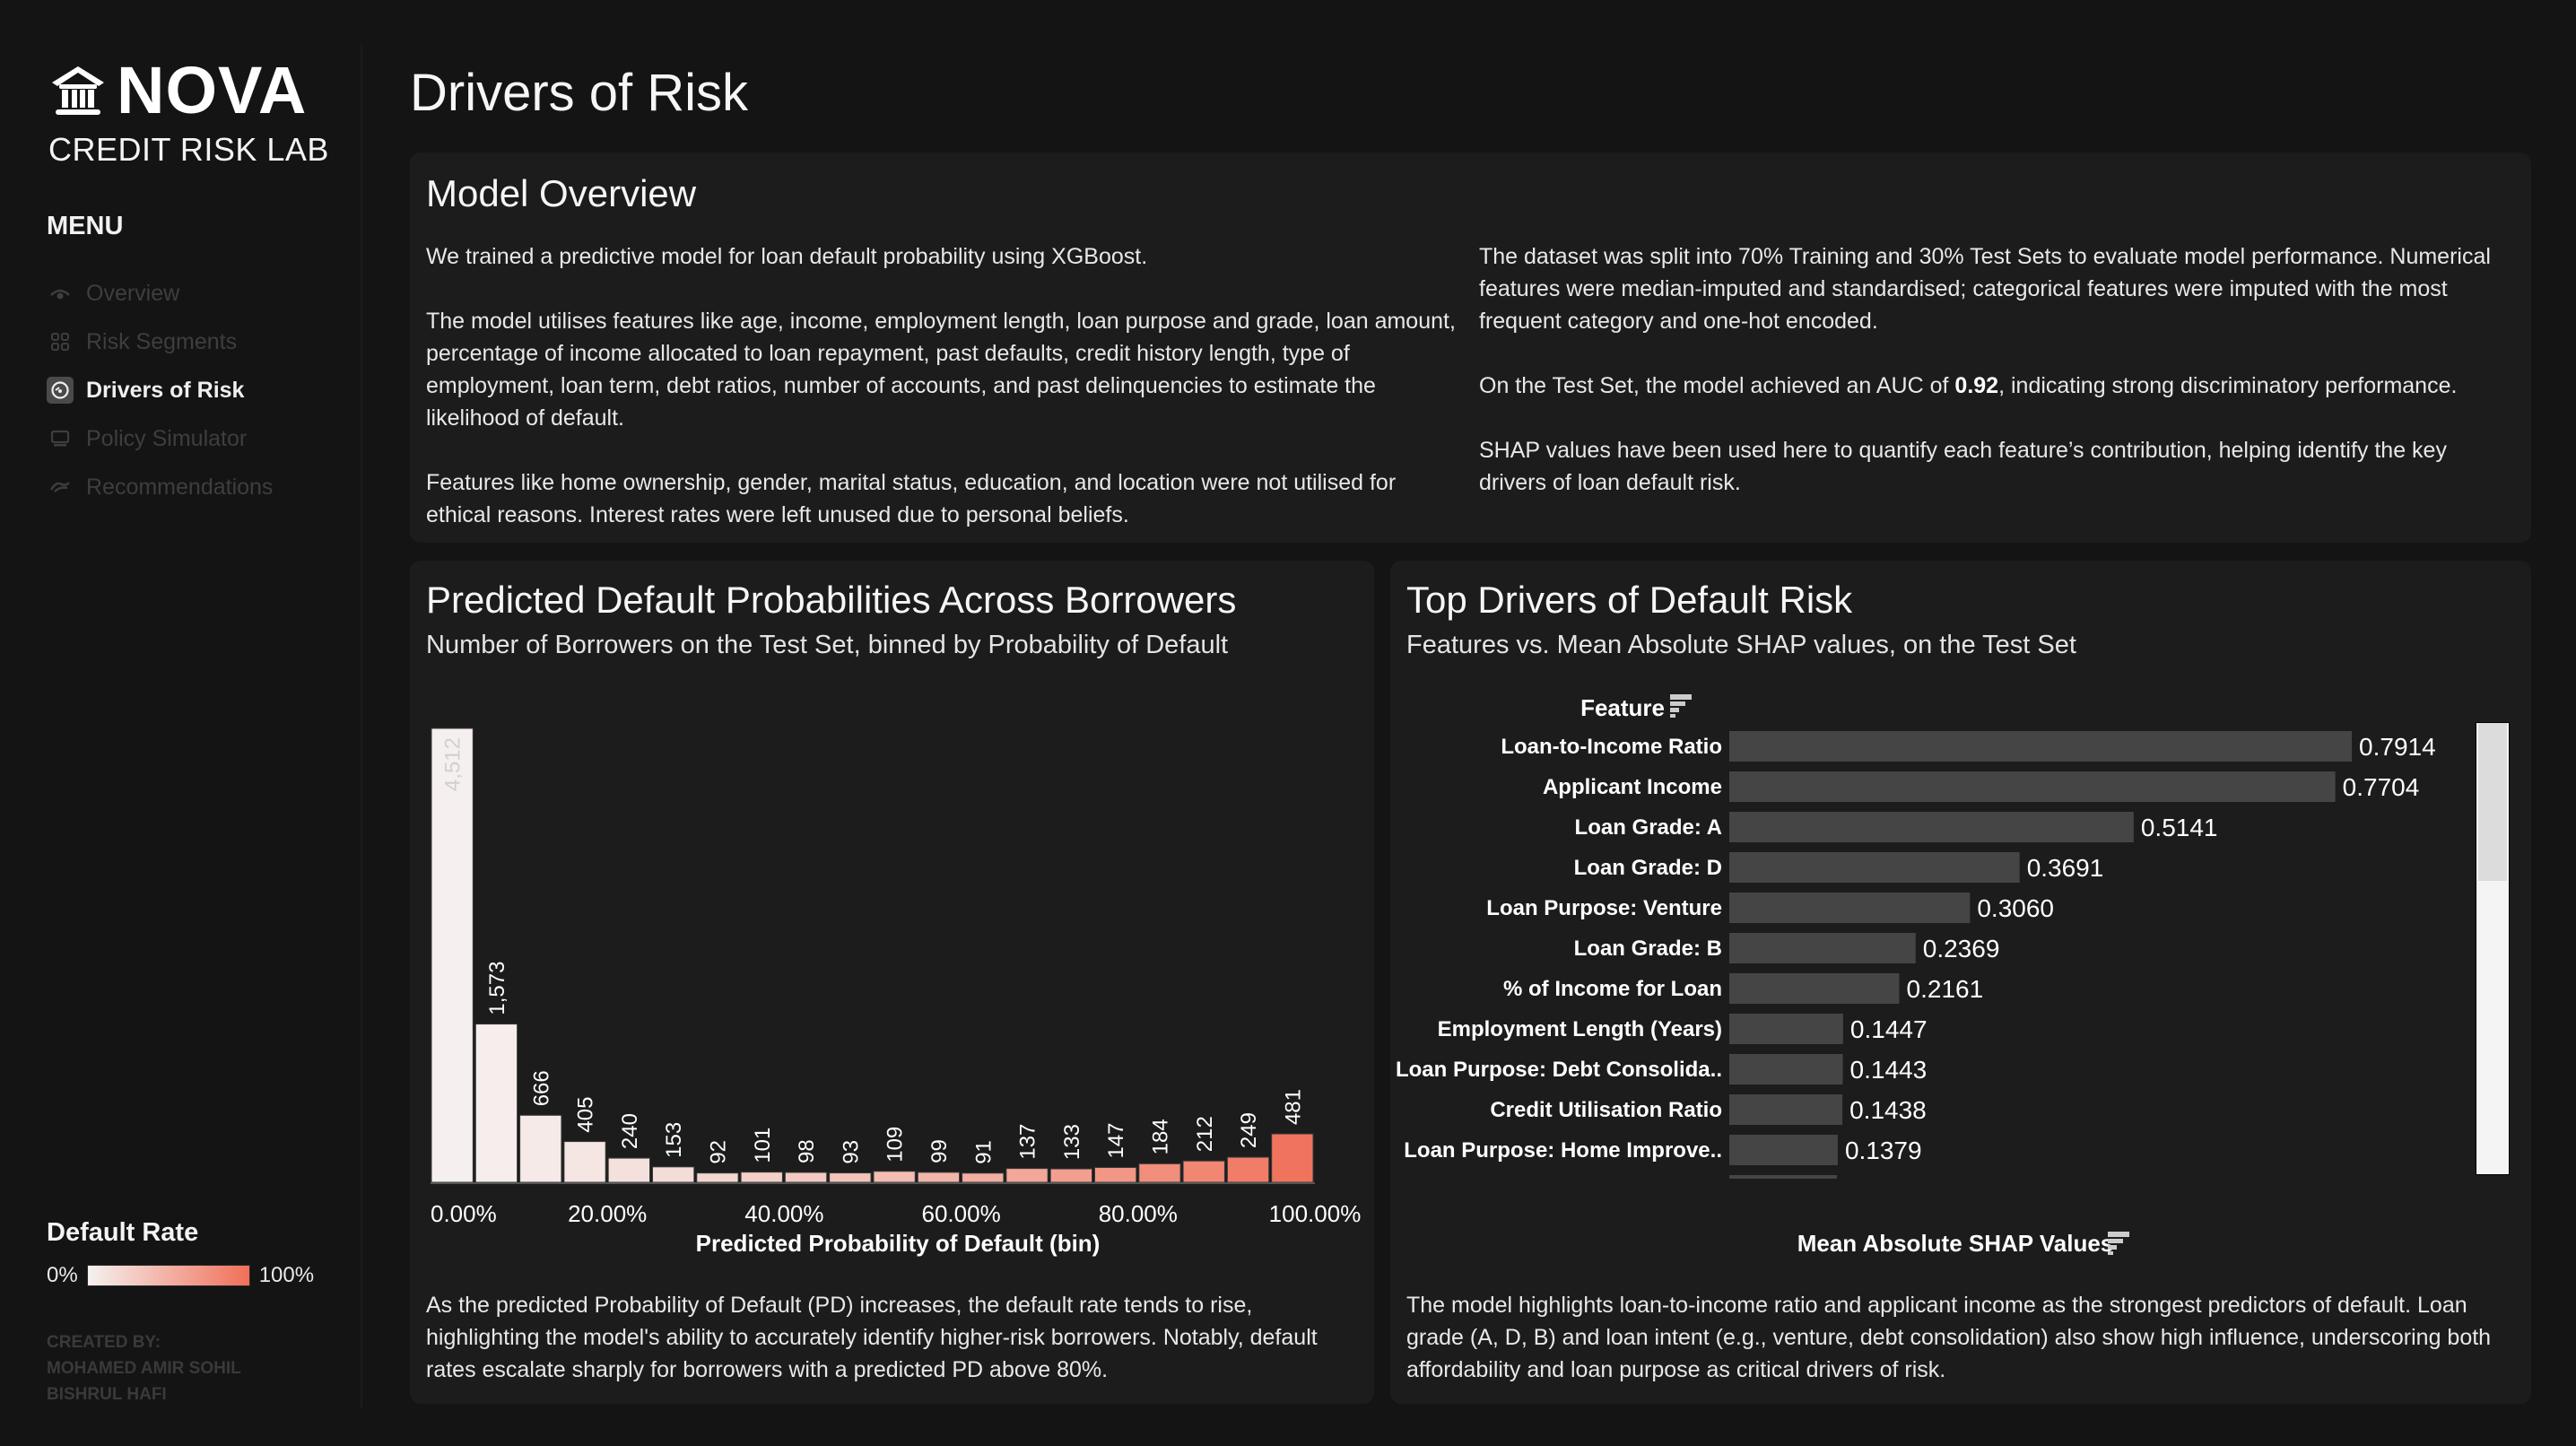 This screenshot has width=2576, height=1446. What do you see at coordinates (851, 1152) in the screenshot?
I see `histogram-bar-label: 93` at bounding box center [851, 1152].